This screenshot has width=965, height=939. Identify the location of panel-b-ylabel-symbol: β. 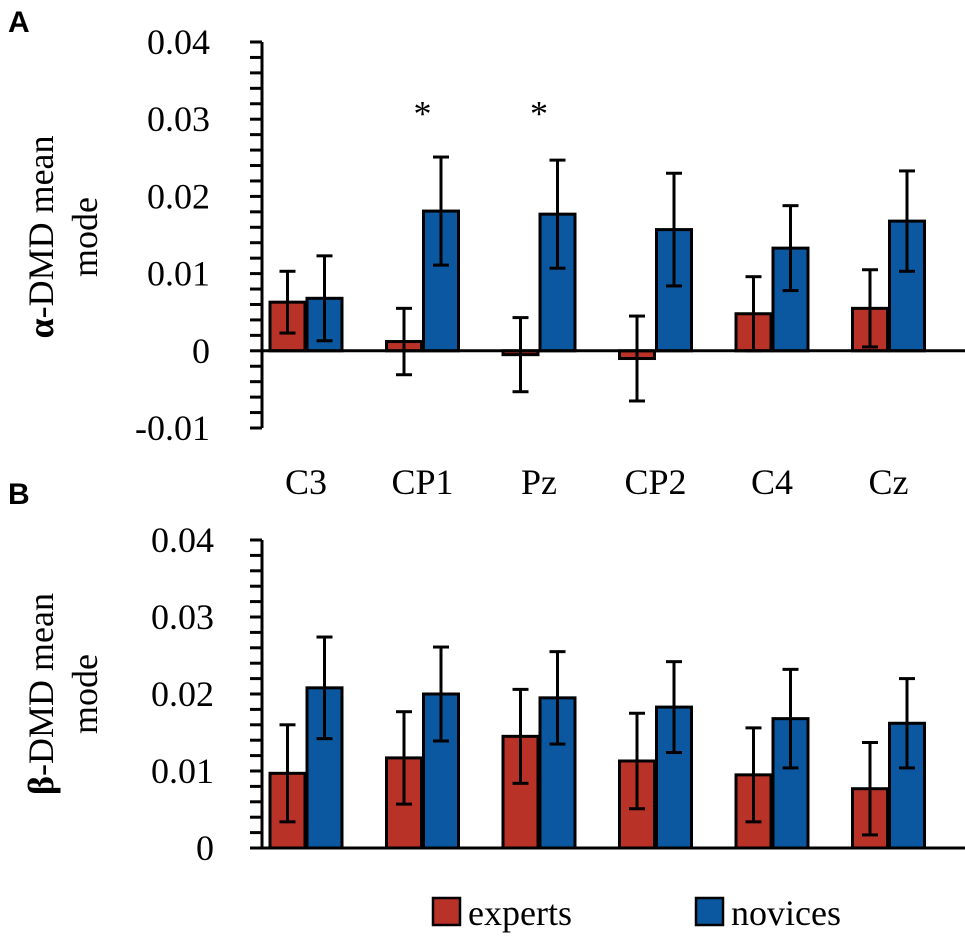
(41, 785).